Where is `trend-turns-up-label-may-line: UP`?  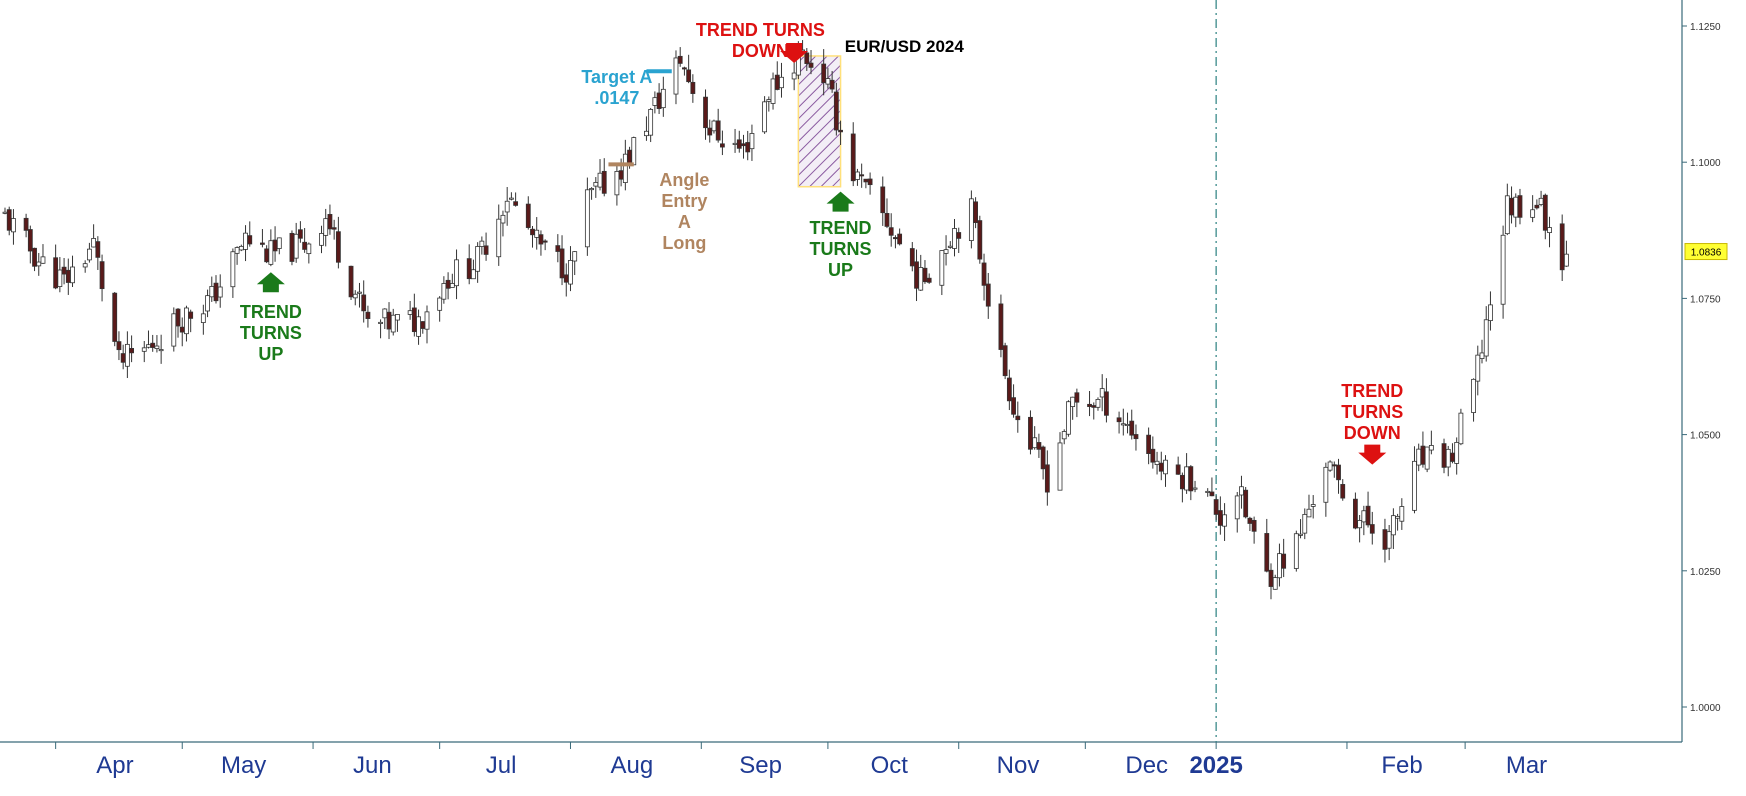
trend-turns-up-label-may-line: UP is located at coordinates (270, 354).